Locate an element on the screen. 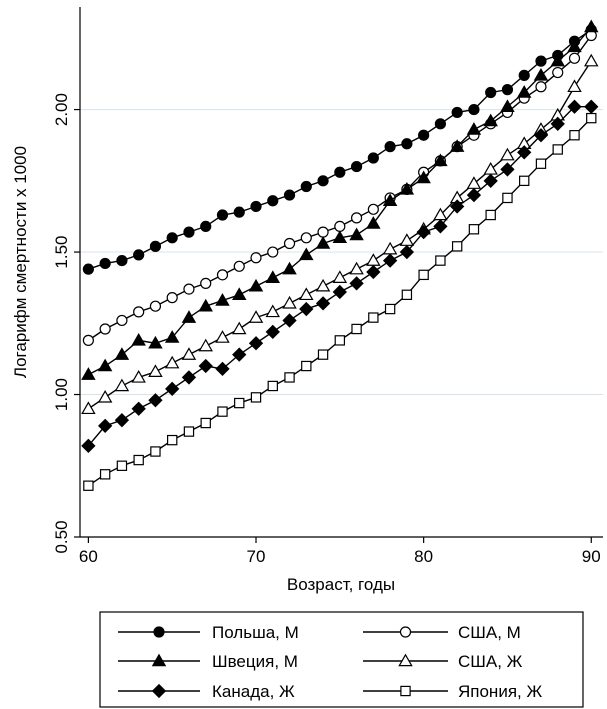 This screenshot has width=607, height=709. legend-entry: Япония, Ж is located at coordinates (452, 691).